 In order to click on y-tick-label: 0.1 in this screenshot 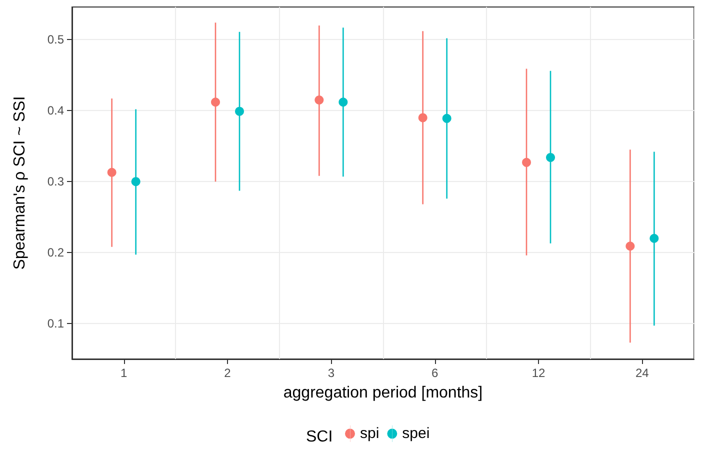, I will do `click(55, 323)`.